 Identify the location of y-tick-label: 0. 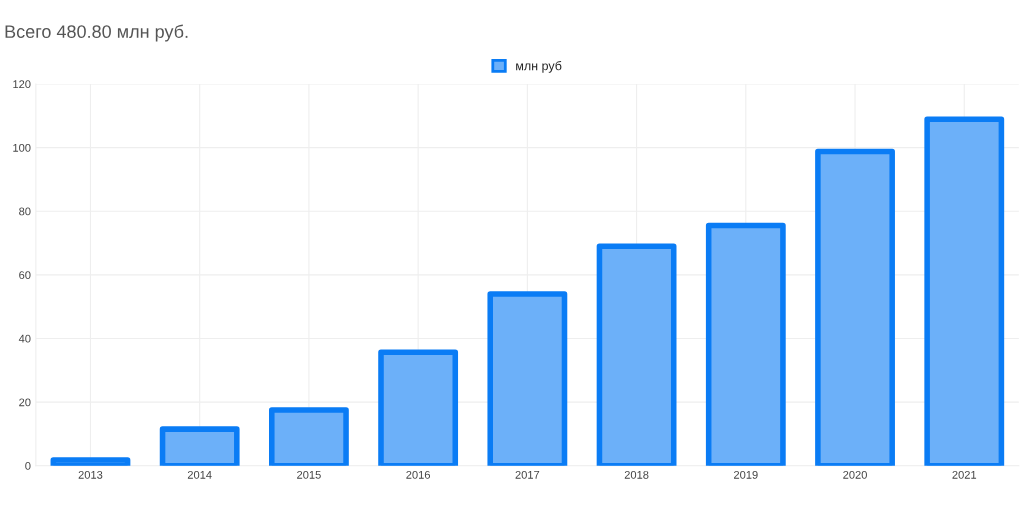
(28, 466).